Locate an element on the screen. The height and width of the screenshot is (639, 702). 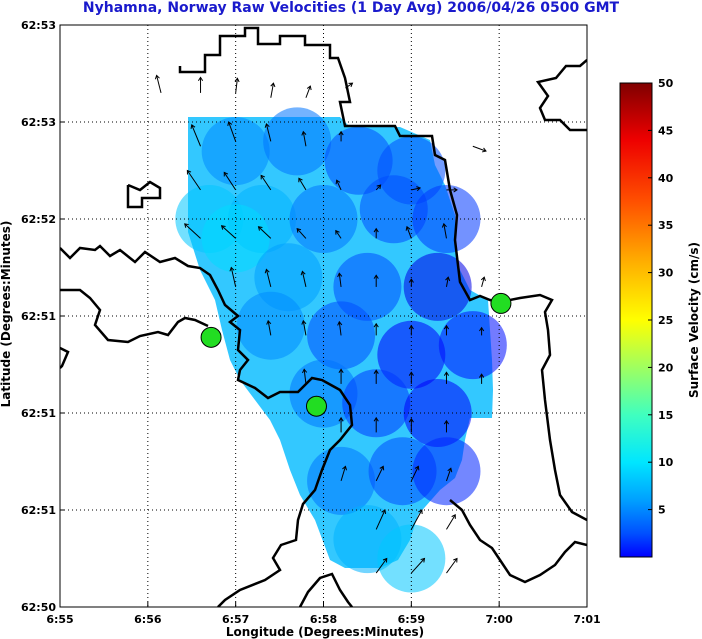
colorbar-tick-label: 45 is located at coordinates (665, 130).